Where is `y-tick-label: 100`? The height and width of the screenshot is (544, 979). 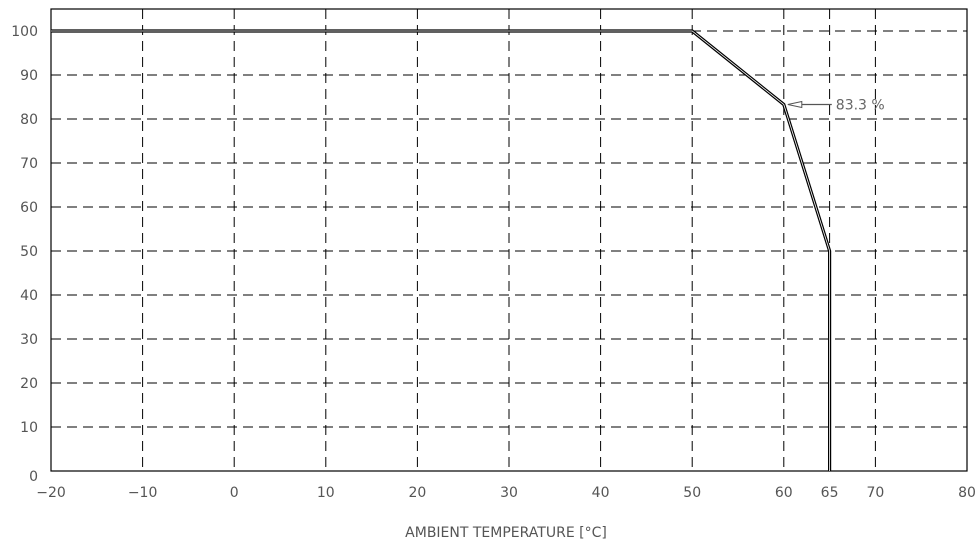
y-tick-label: 100 is located at coordinates (24, 32).